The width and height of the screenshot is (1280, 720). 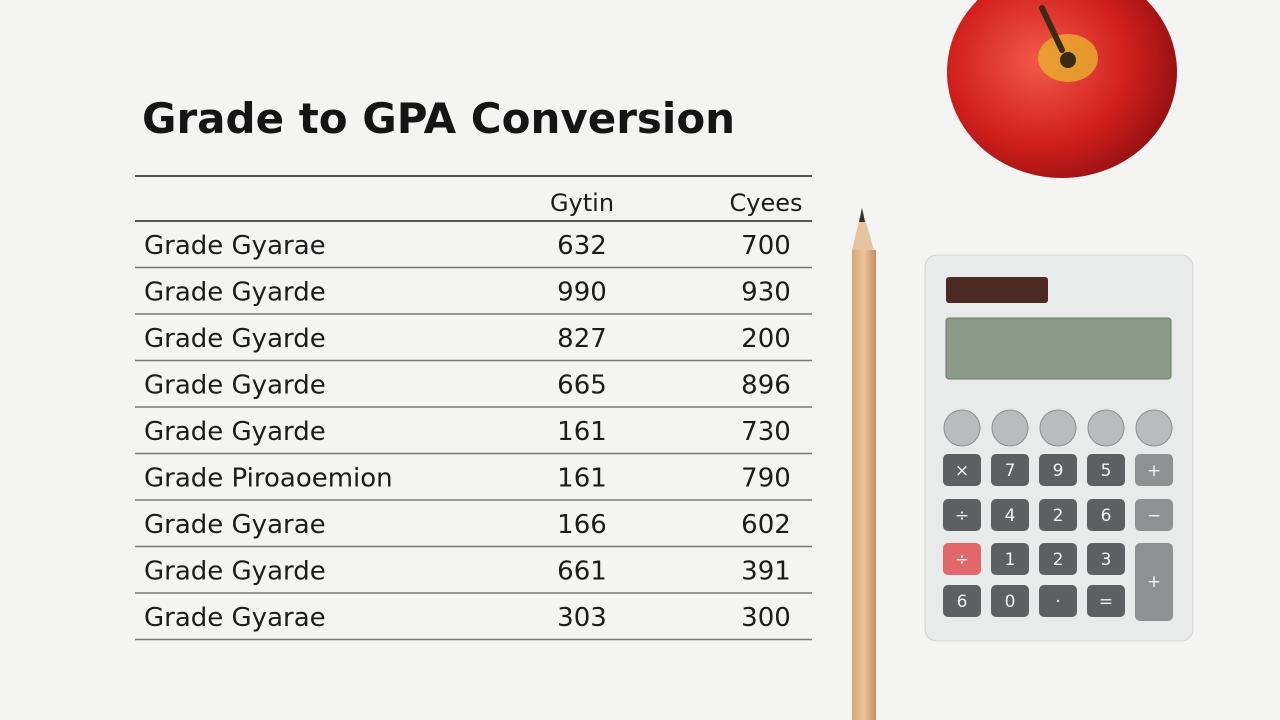 I want to click on cell: 896, so click(x=766, y=385).